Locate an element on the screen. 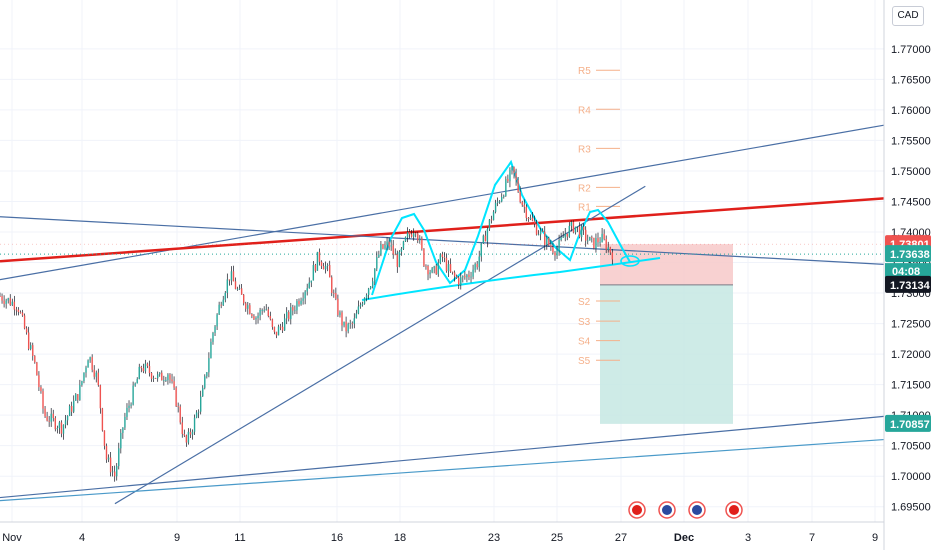 Image resolution: width=932 pixels, height=550 pixels. x-tick-label: 25 is located at coordinates (557, 538).